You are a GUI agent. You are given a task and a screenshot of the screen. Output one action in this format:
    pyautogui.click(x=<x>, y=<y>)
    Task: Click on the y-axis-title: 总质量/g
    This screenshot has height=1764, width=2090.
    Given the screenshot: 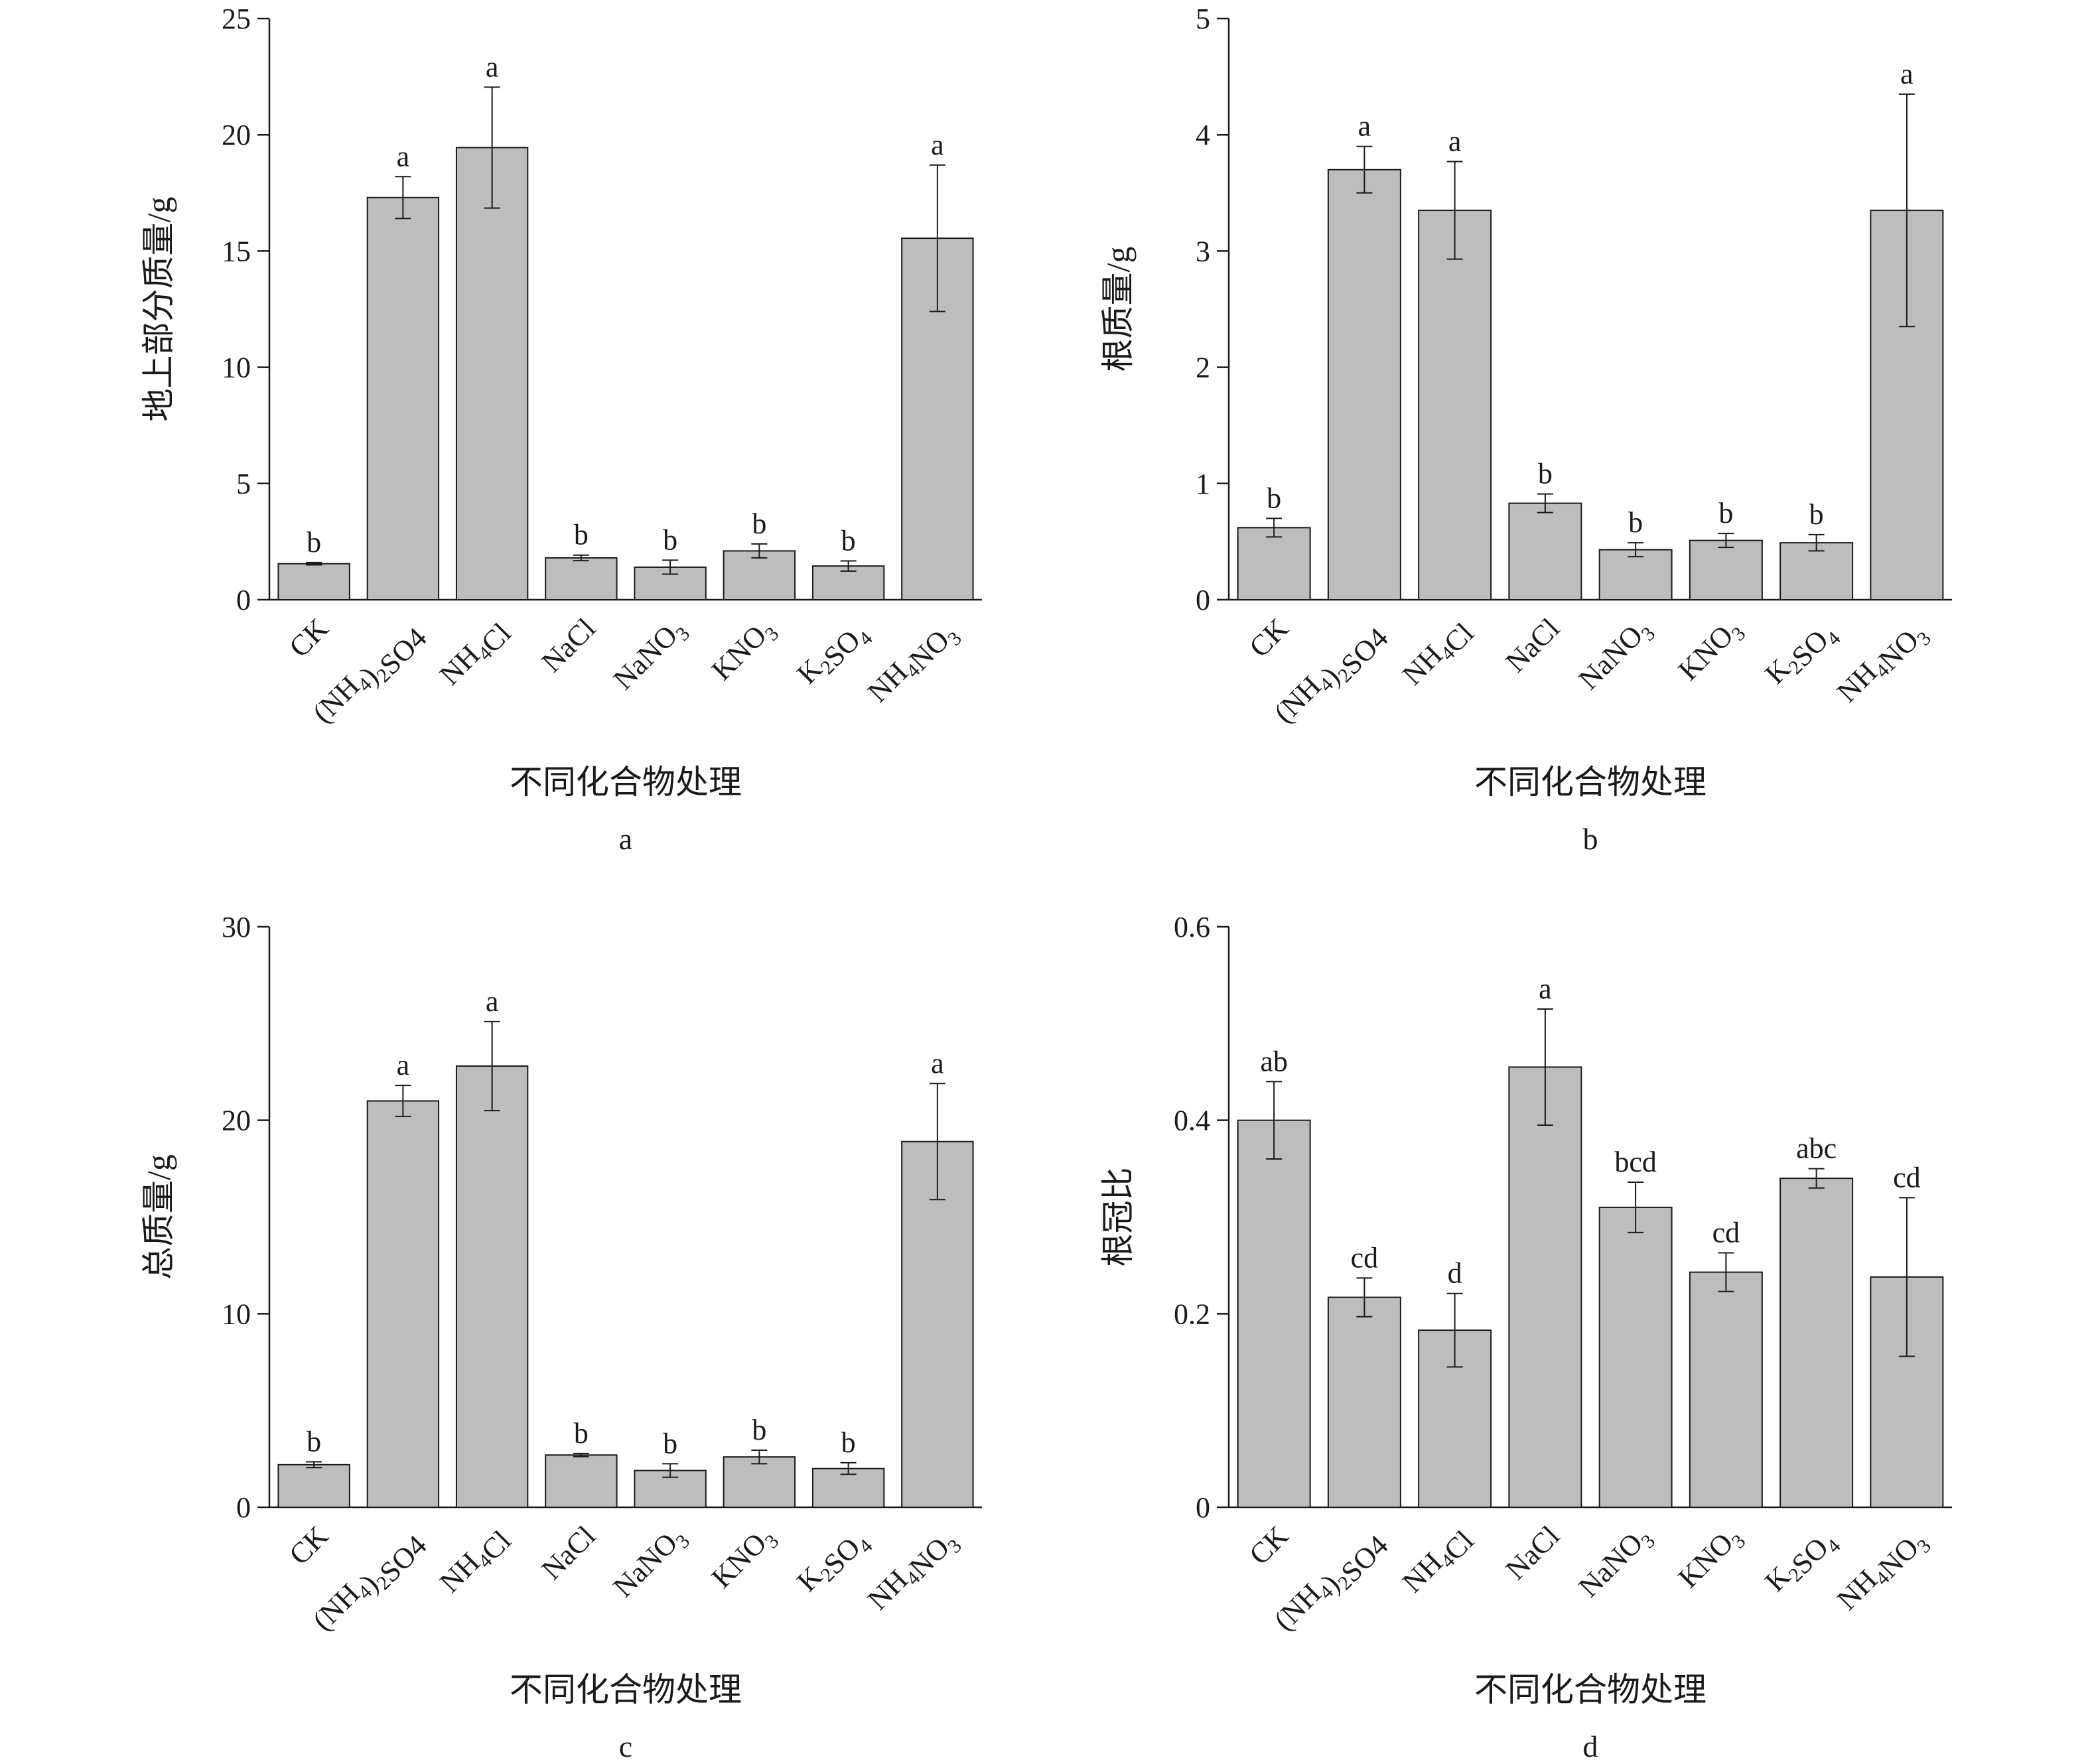 What is the action you would take?
    pyautogui.click(x=158, y=1217)
    